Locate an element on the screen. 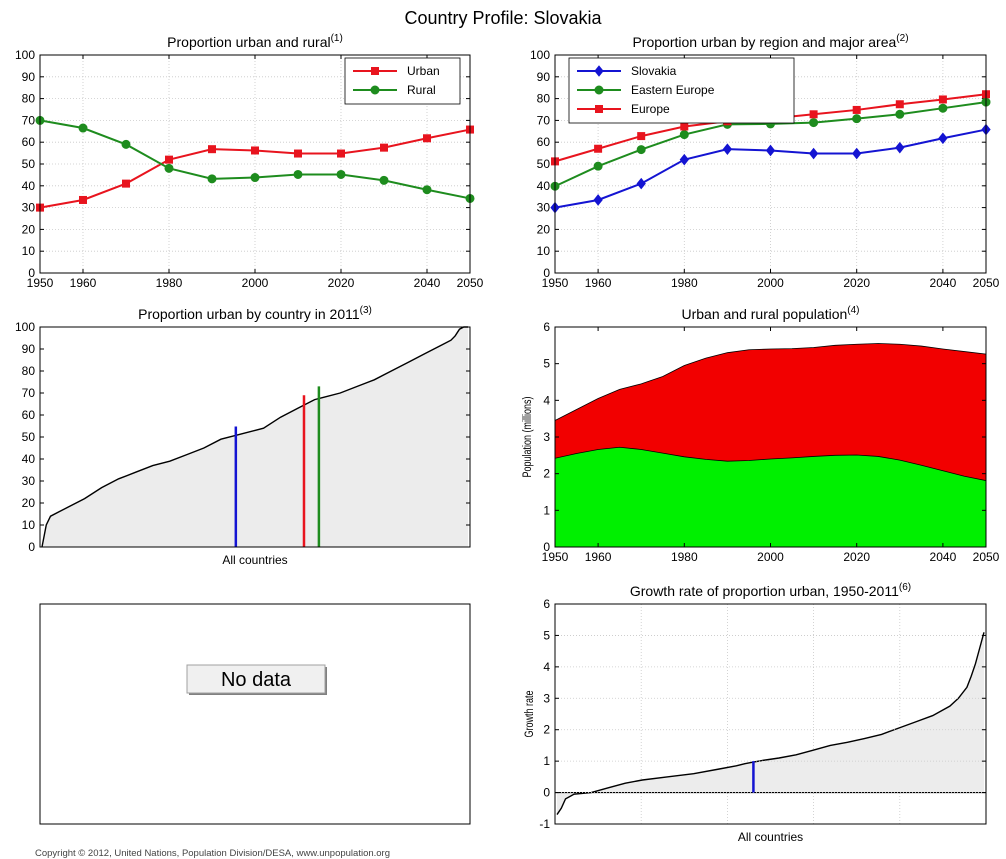  distribution-curve is located at coordinates (254, 437).